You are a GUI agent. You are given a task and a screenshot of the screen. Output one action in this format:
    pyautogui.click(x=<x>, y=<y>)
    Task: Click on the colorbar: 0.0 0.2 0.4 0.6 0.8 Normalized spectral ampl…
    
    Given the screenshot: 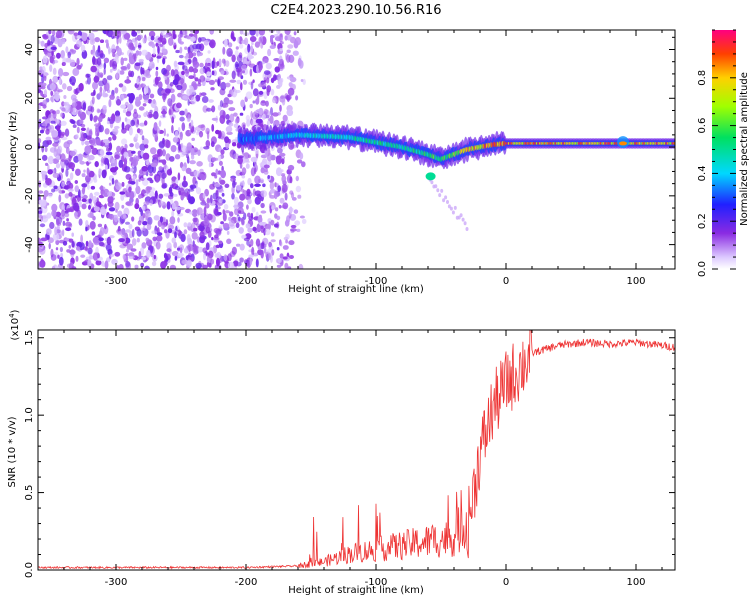 What is the action you would take?
    pyautogui.click(x=723, y=153)
    